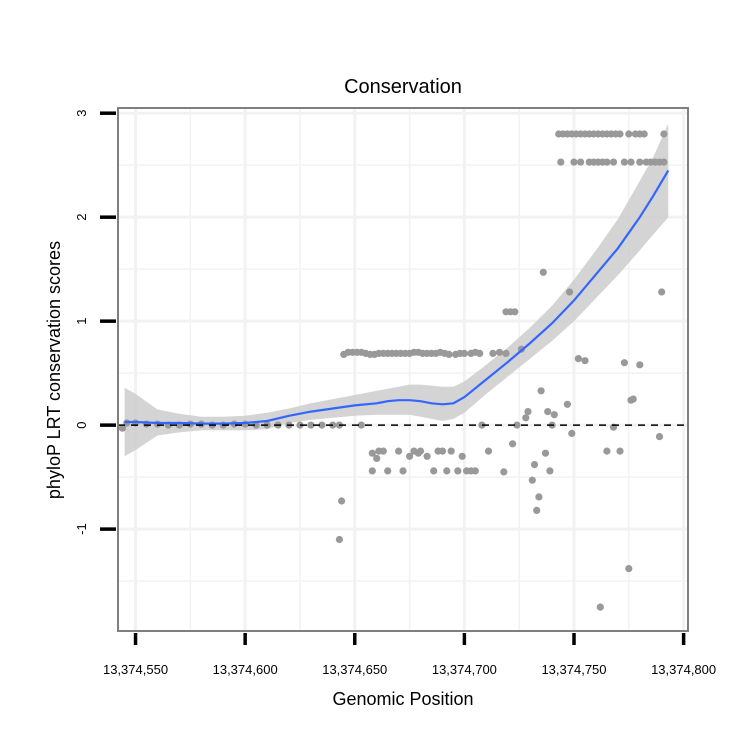  Describe the element at coordinates (683, 669) in the screenshot. I see `x-tick-label: 13,374,800` at that location.